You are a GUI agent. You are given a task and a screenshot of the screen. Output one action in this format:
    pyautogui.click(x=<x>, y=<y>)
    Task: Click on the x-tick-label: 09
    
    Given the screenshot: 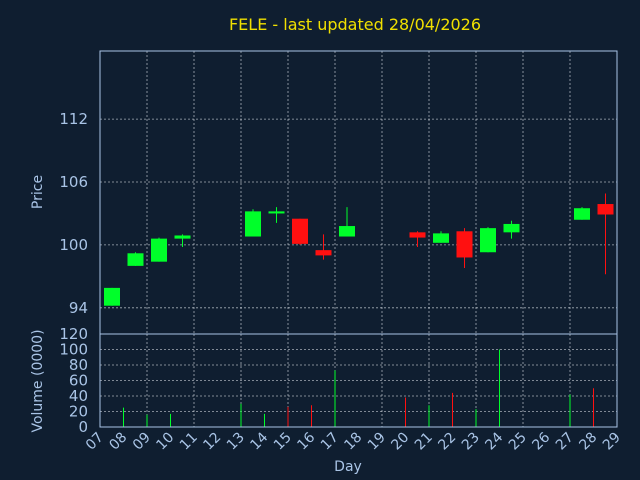 What is the action you would take?
    pyautogui.click(x=142, y=442)
    